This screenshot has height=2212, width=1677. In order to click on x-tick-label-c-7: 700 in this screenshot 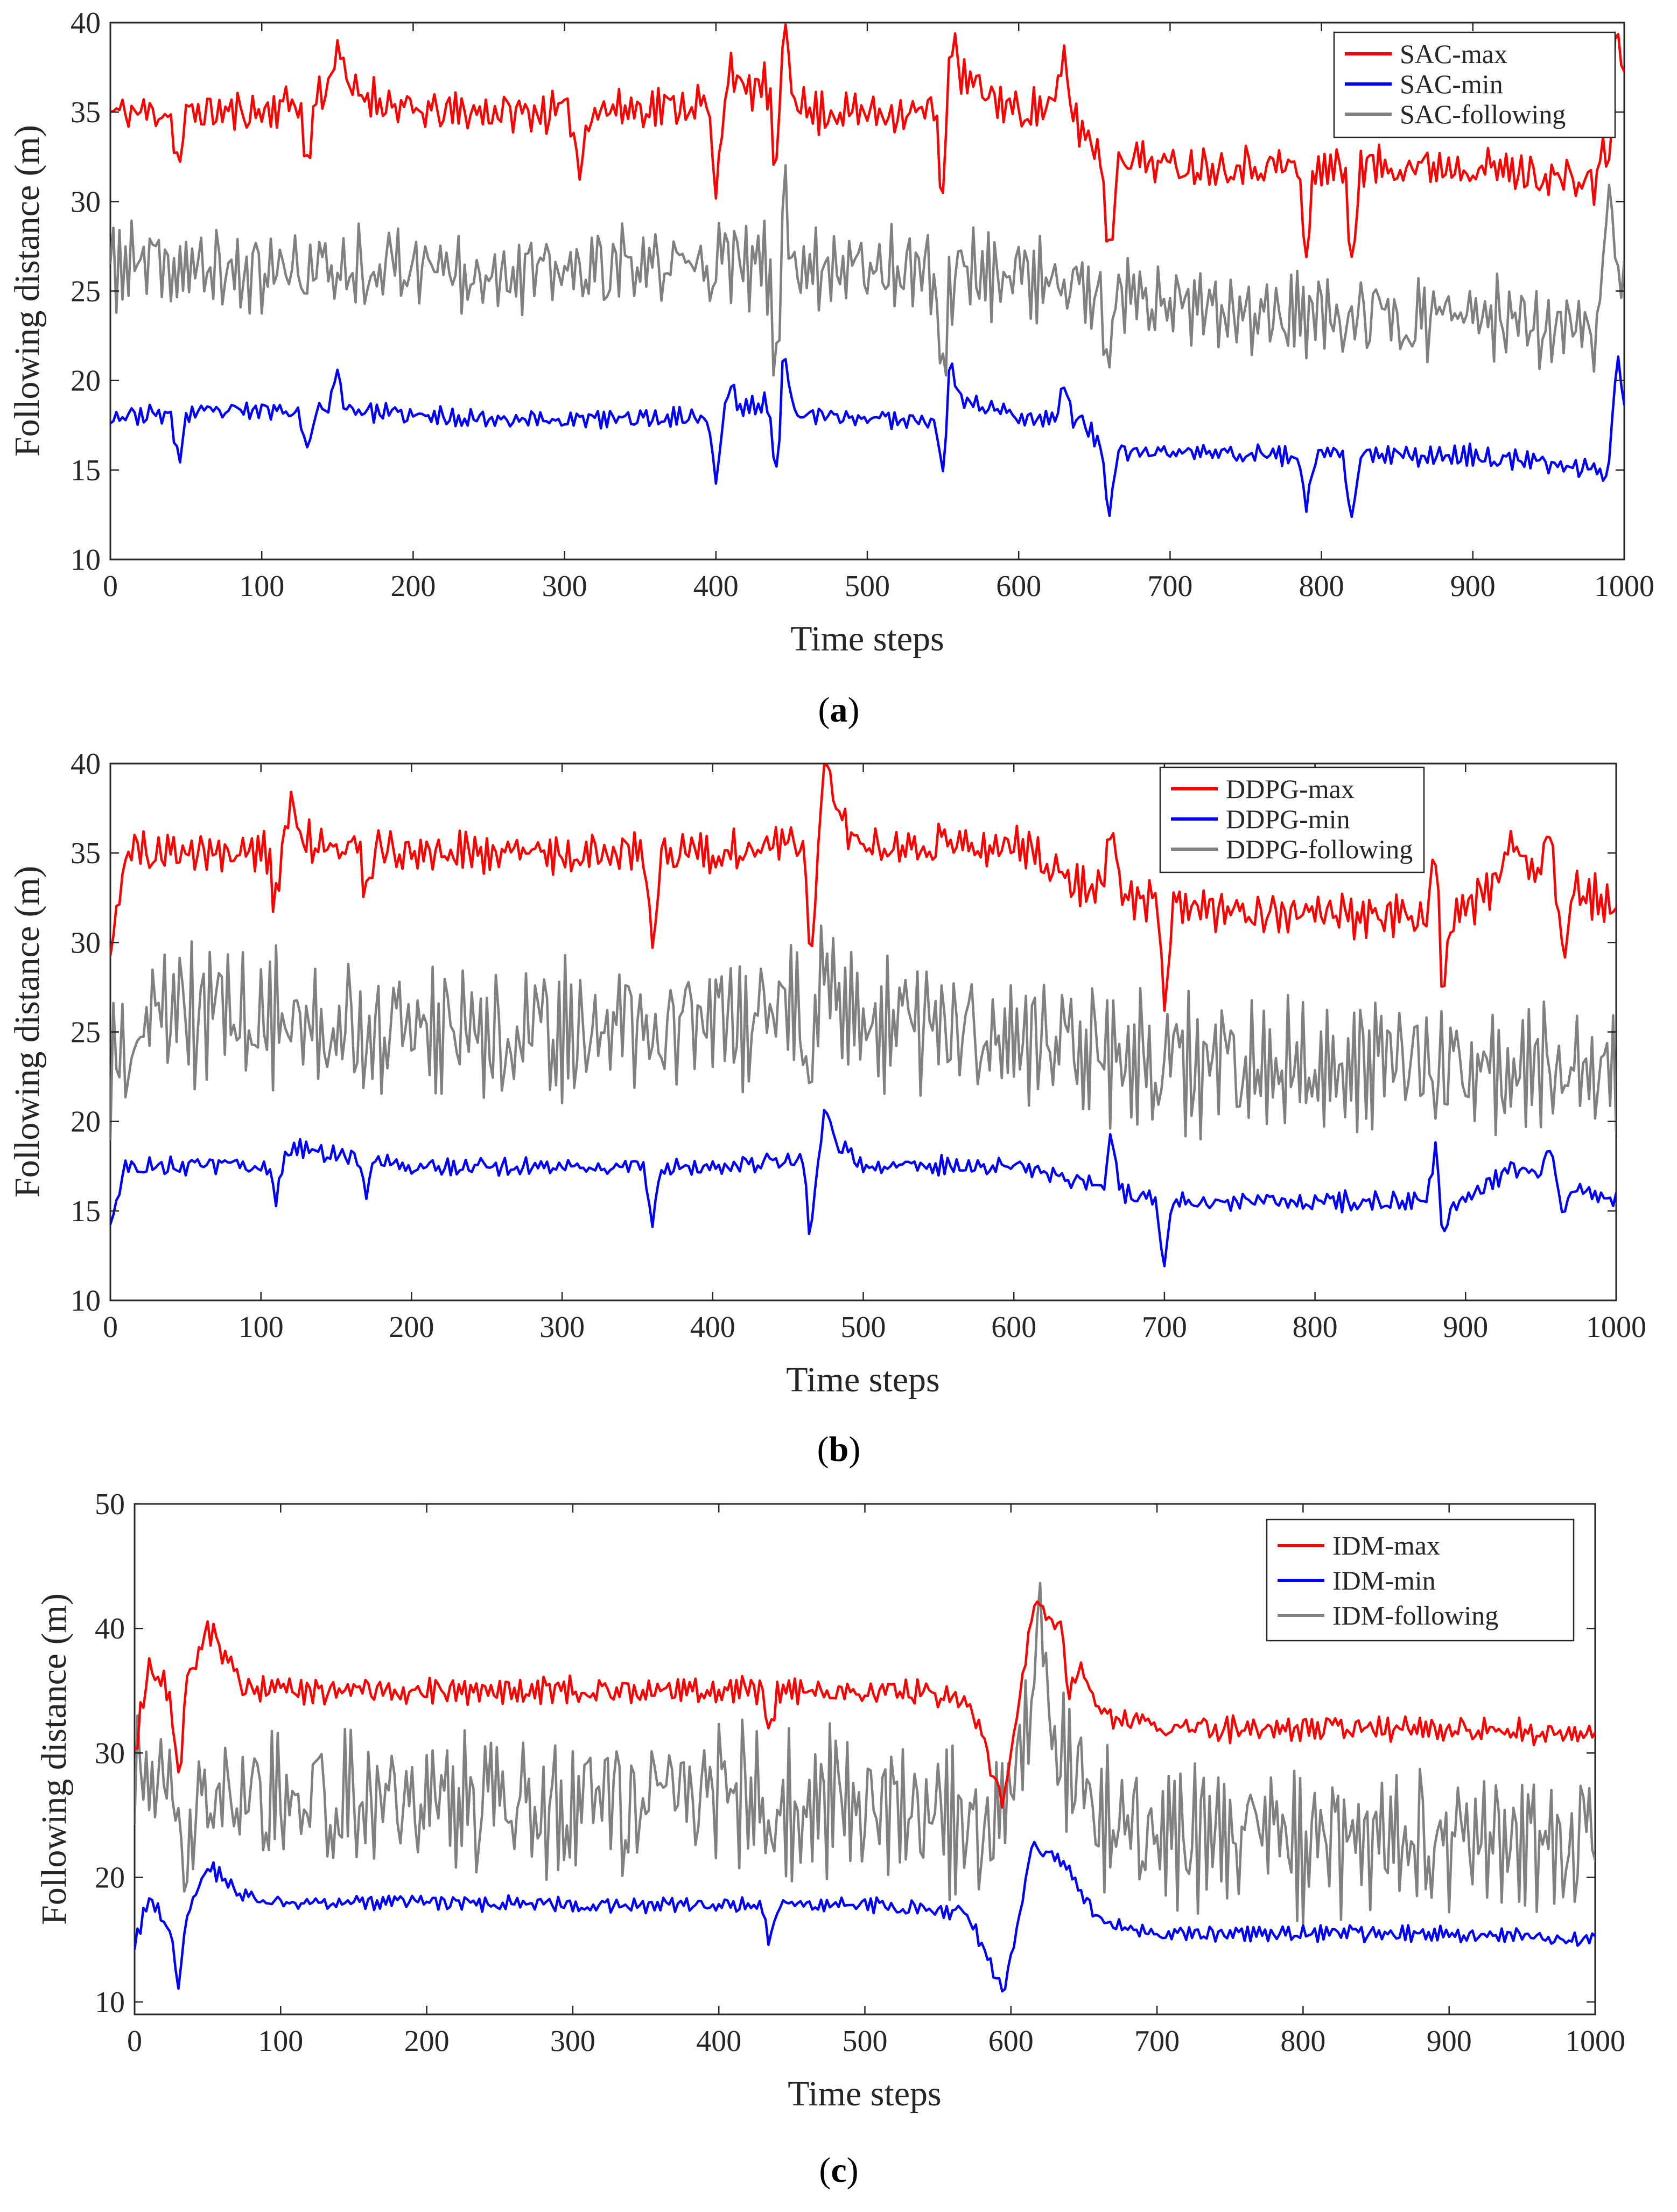, I will do `click(1157, 2041)`.